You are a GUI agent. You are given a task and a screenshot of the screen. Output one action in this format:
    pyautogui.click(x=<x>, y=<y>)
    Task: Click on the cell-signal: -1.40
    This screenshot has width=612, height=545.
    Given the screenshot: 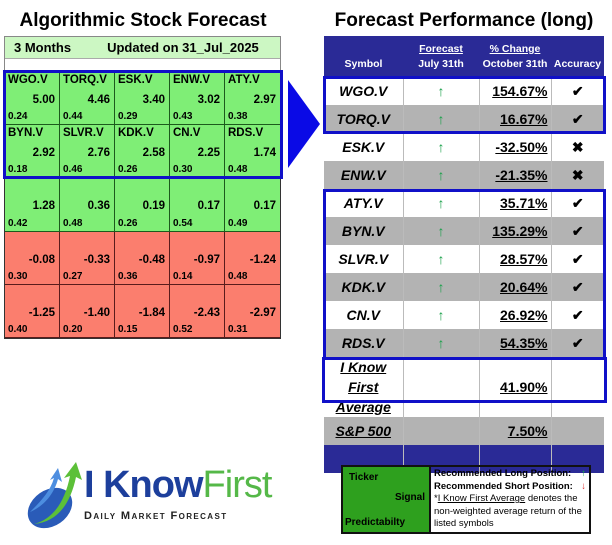 What is the action you would take?
    pyautogui.click(x=96, y=312)
    